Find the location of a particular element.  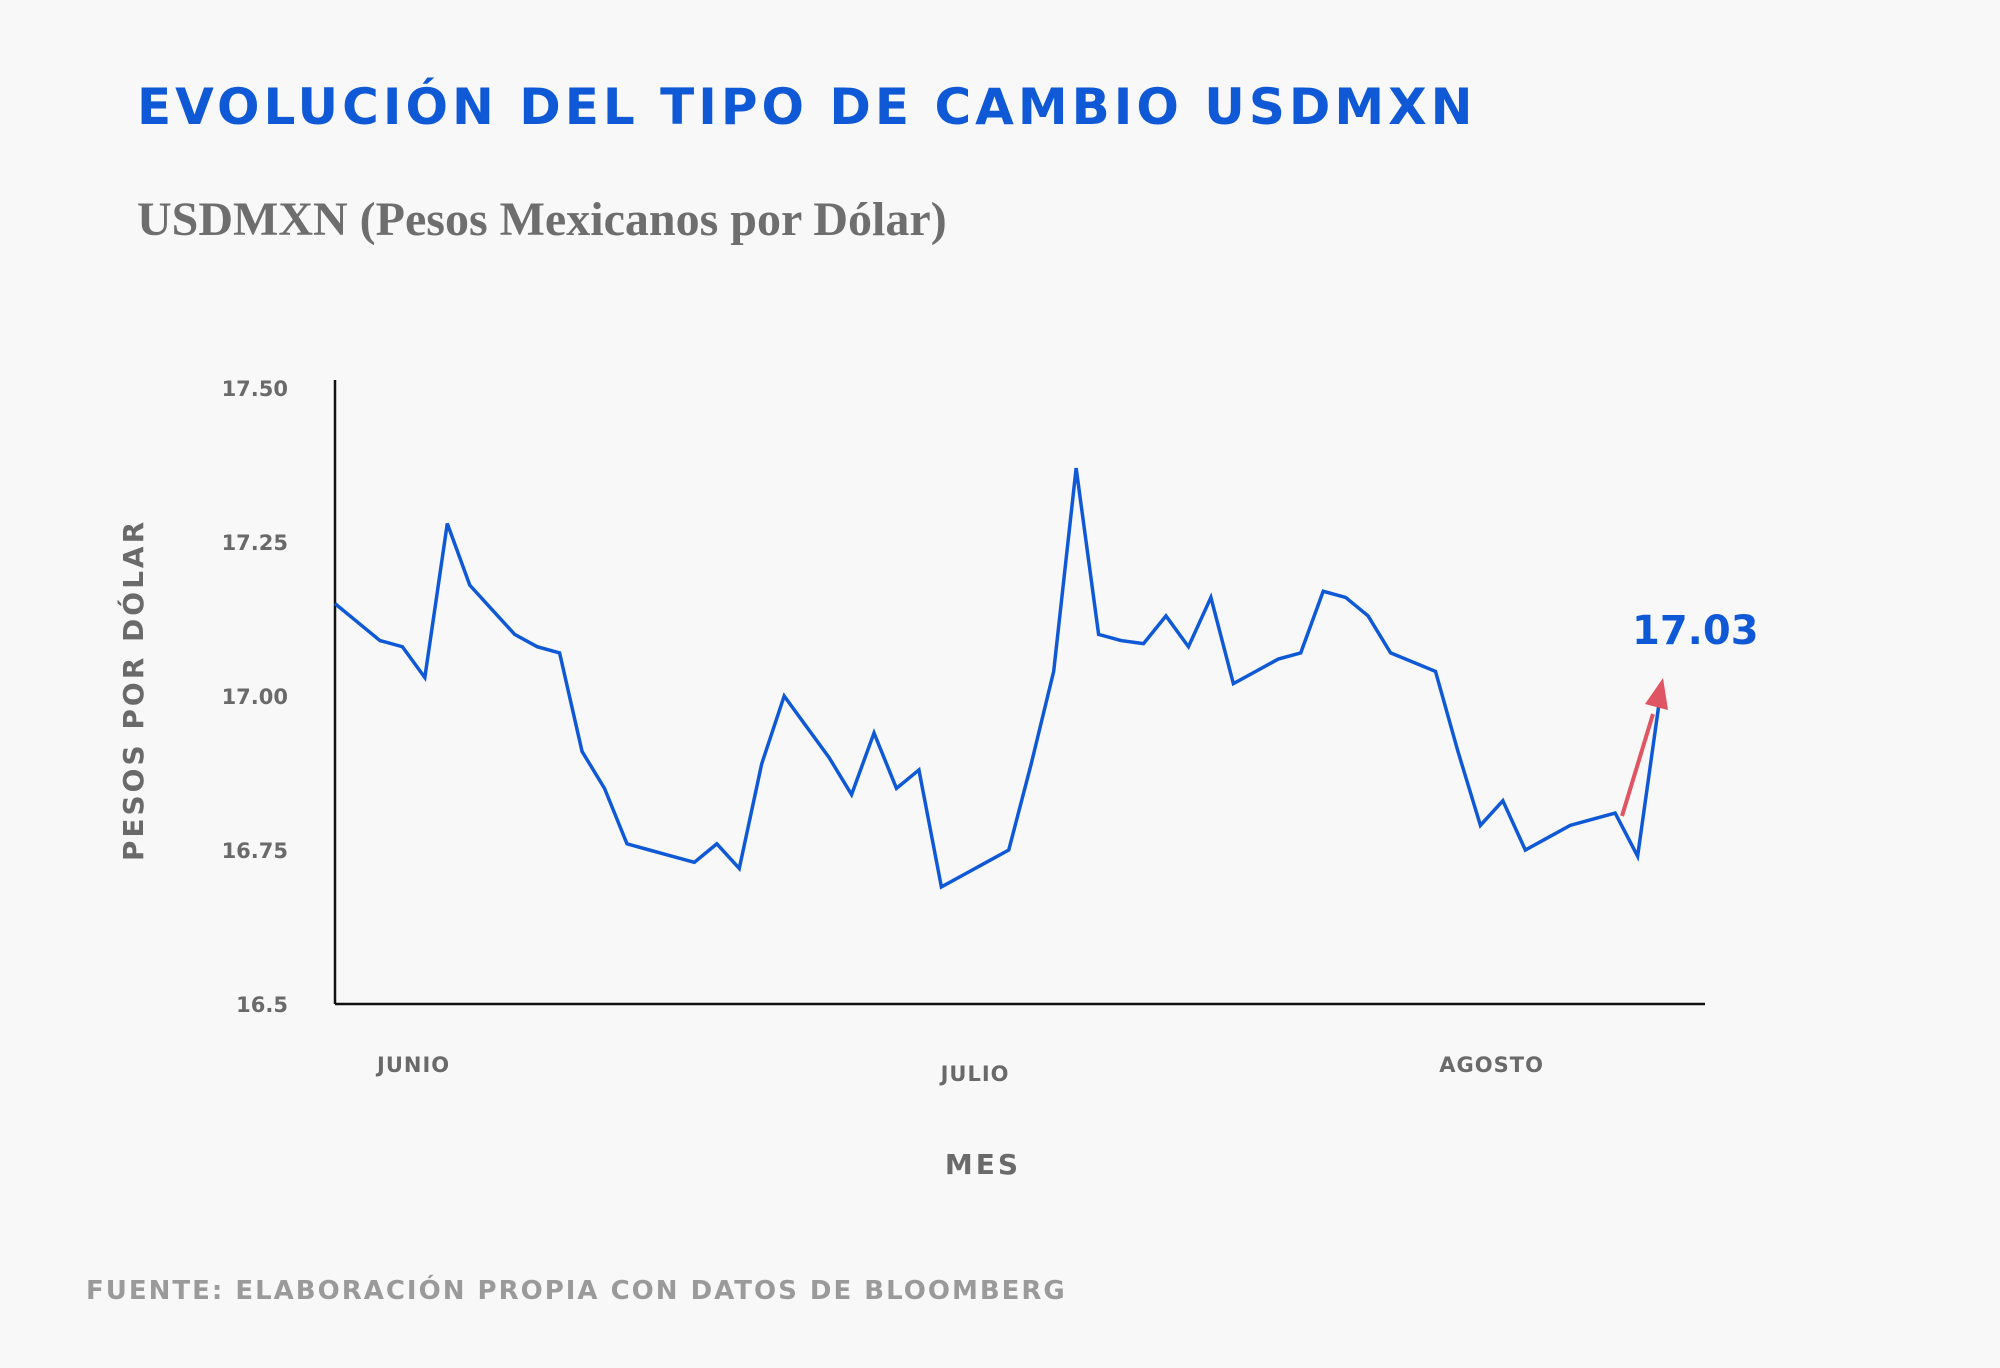

y-tick-label: 16.75 is located at coordinates (255, 851).